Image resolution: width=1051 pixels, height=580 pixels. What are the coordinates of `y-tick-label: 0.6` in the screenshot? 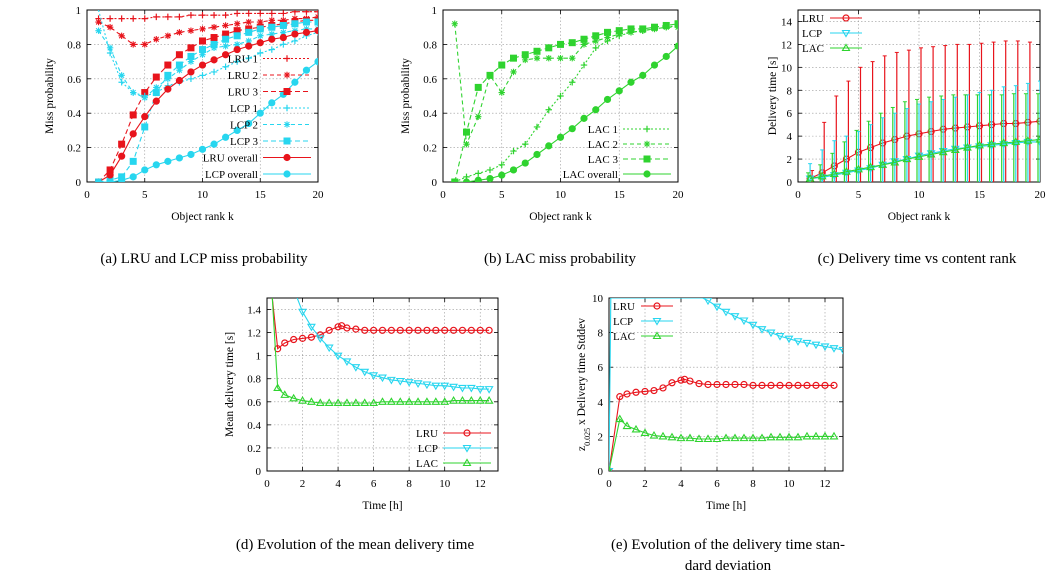 It's located at (254, 403).